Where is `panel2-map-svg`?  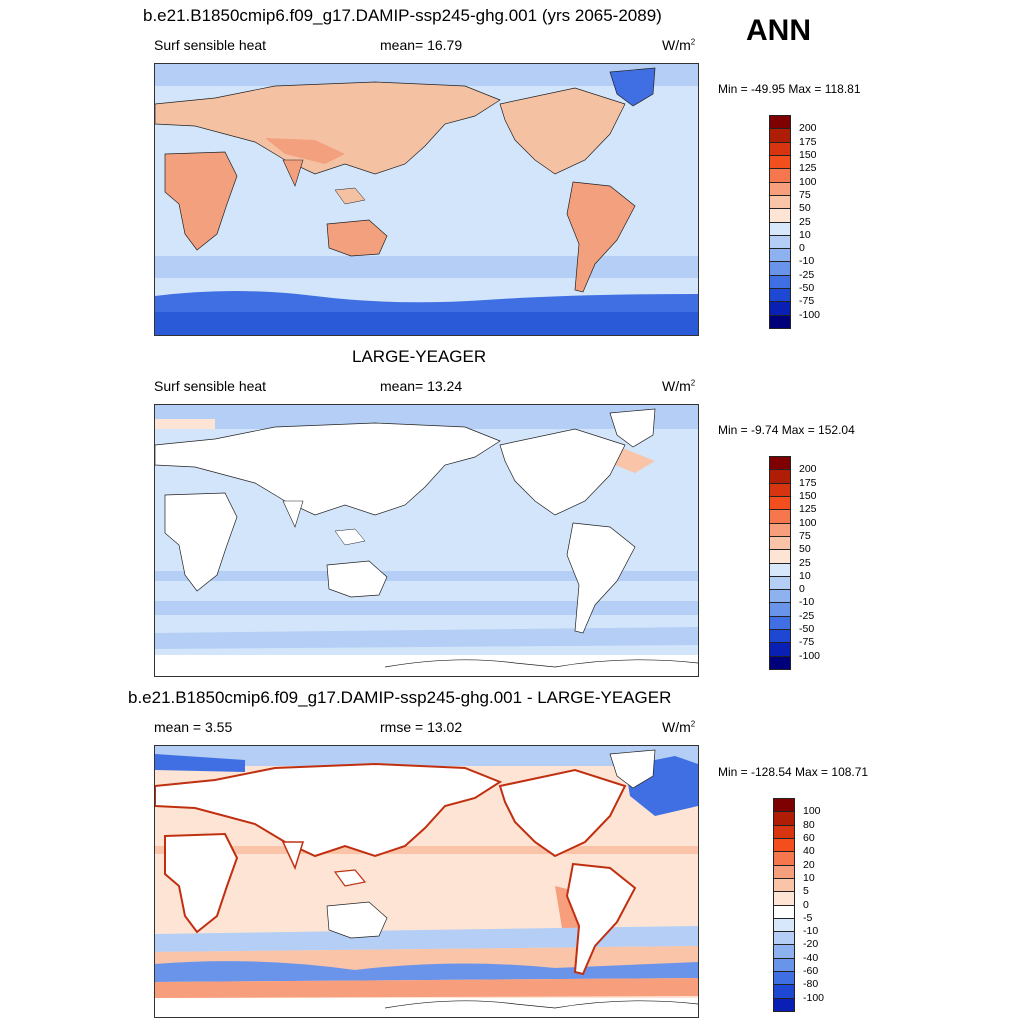
panel2-map-svg is located at coordinates (426, 540).